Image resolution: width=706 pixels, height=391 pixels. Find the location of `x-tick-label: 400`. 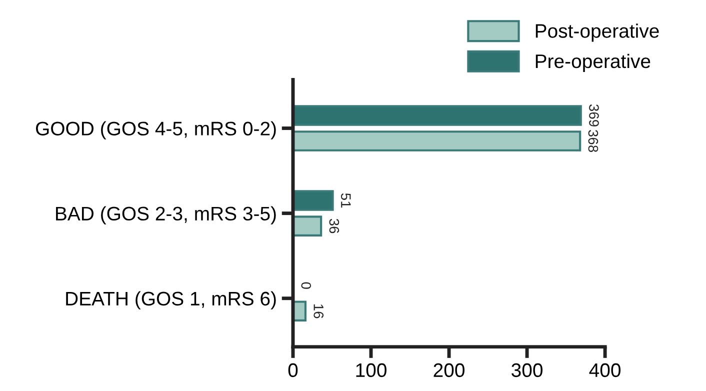

x-tick-label: 400 is located at coordinates (605, 370).